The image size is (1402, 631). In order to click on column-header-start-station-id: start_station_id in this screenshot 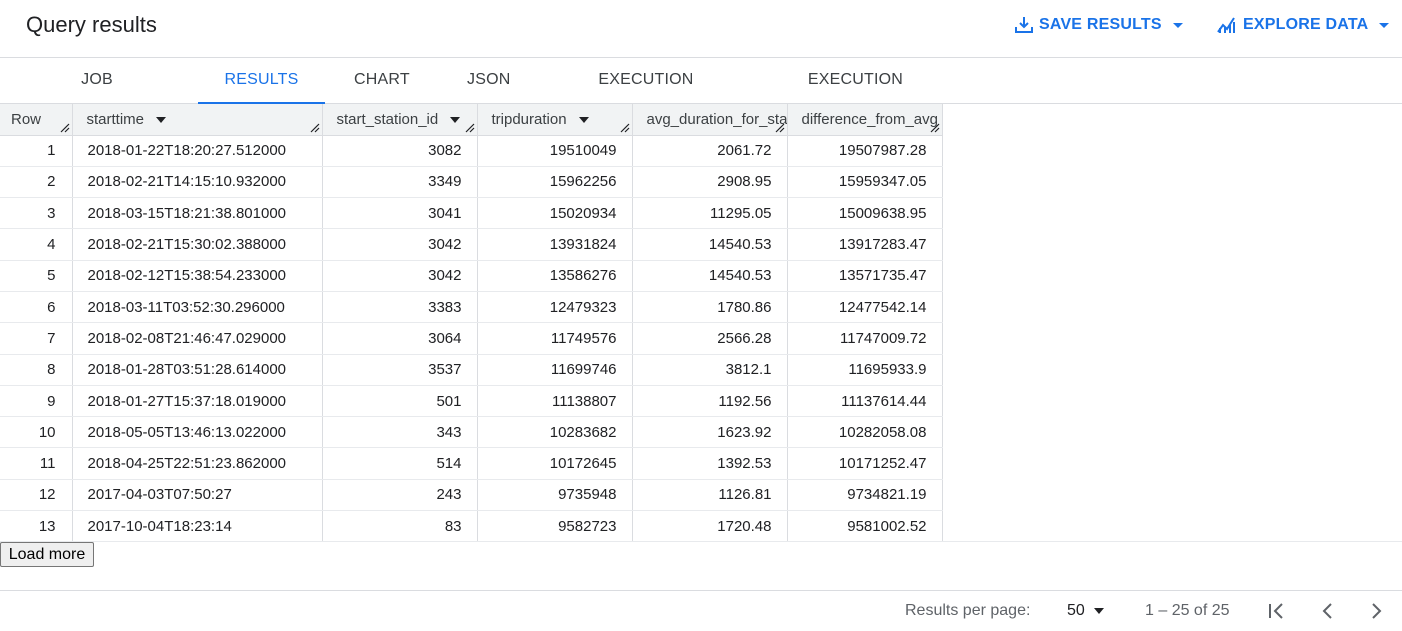, I will do `click(400, 120)`.